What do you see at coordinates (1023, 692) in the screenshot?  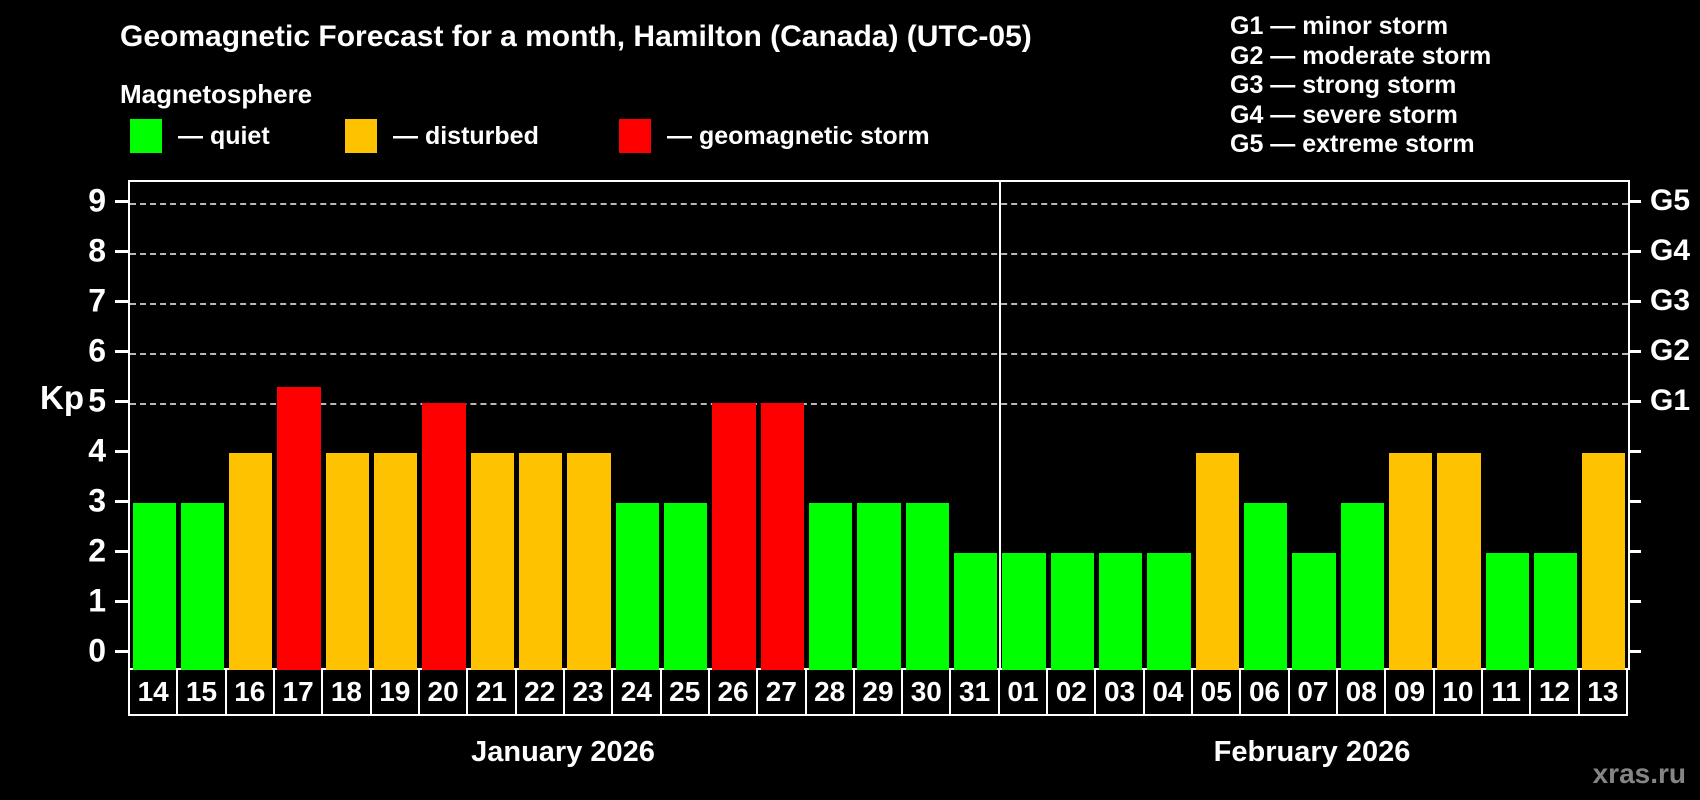 I see `day-label-01: 01` at bounding box center [1023, 692].